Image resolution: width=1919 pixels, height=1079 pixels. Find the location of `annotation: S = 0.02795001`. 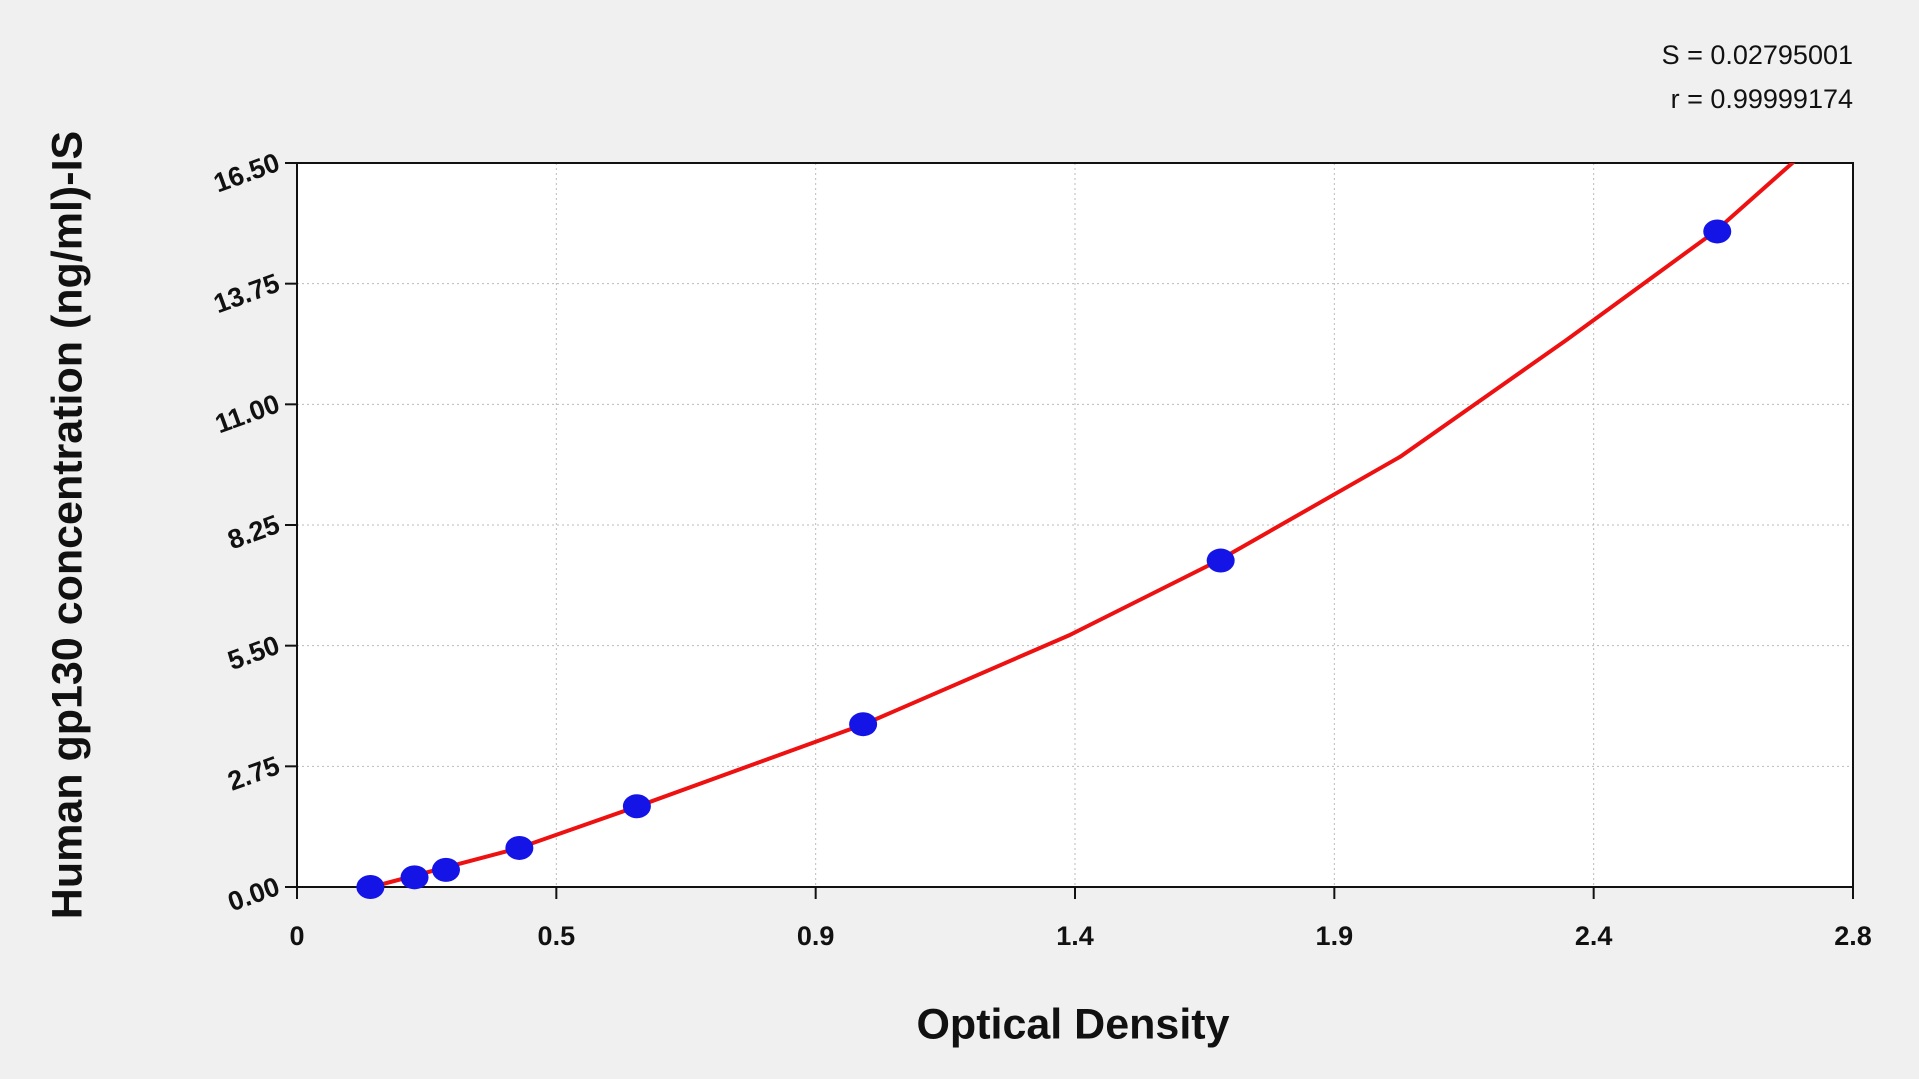

annotation: S = 0.02795001 is located at coordinates (1757, 55).